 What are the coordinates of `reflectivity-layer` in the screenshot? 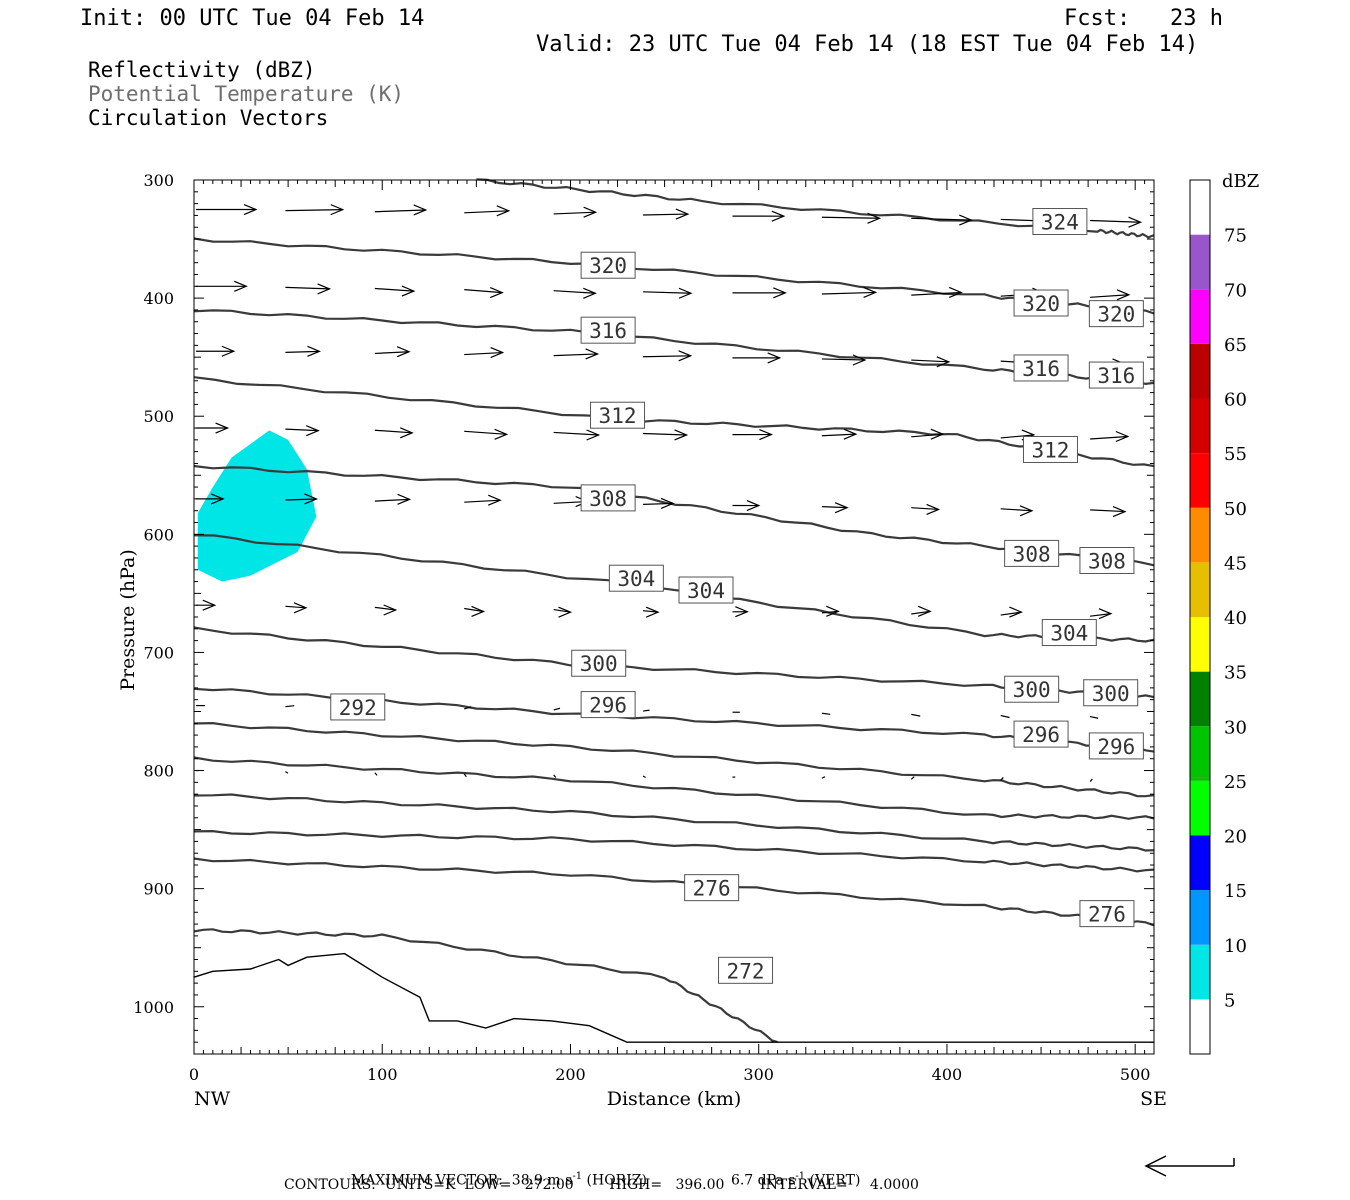 It's located at (257, 506).